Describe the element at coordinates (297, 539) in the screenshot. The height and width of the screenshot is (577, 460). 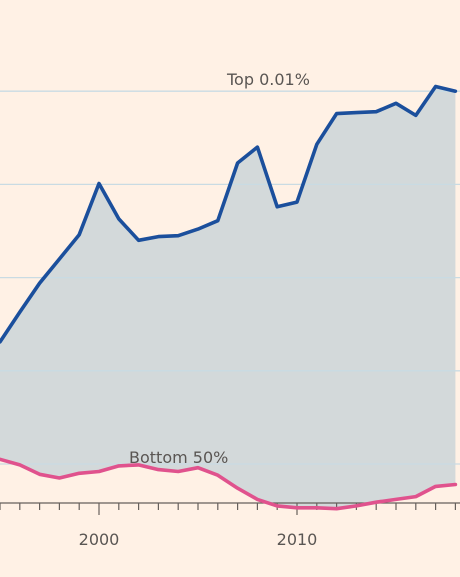
I see `x-tick-label: 2010` at that location.